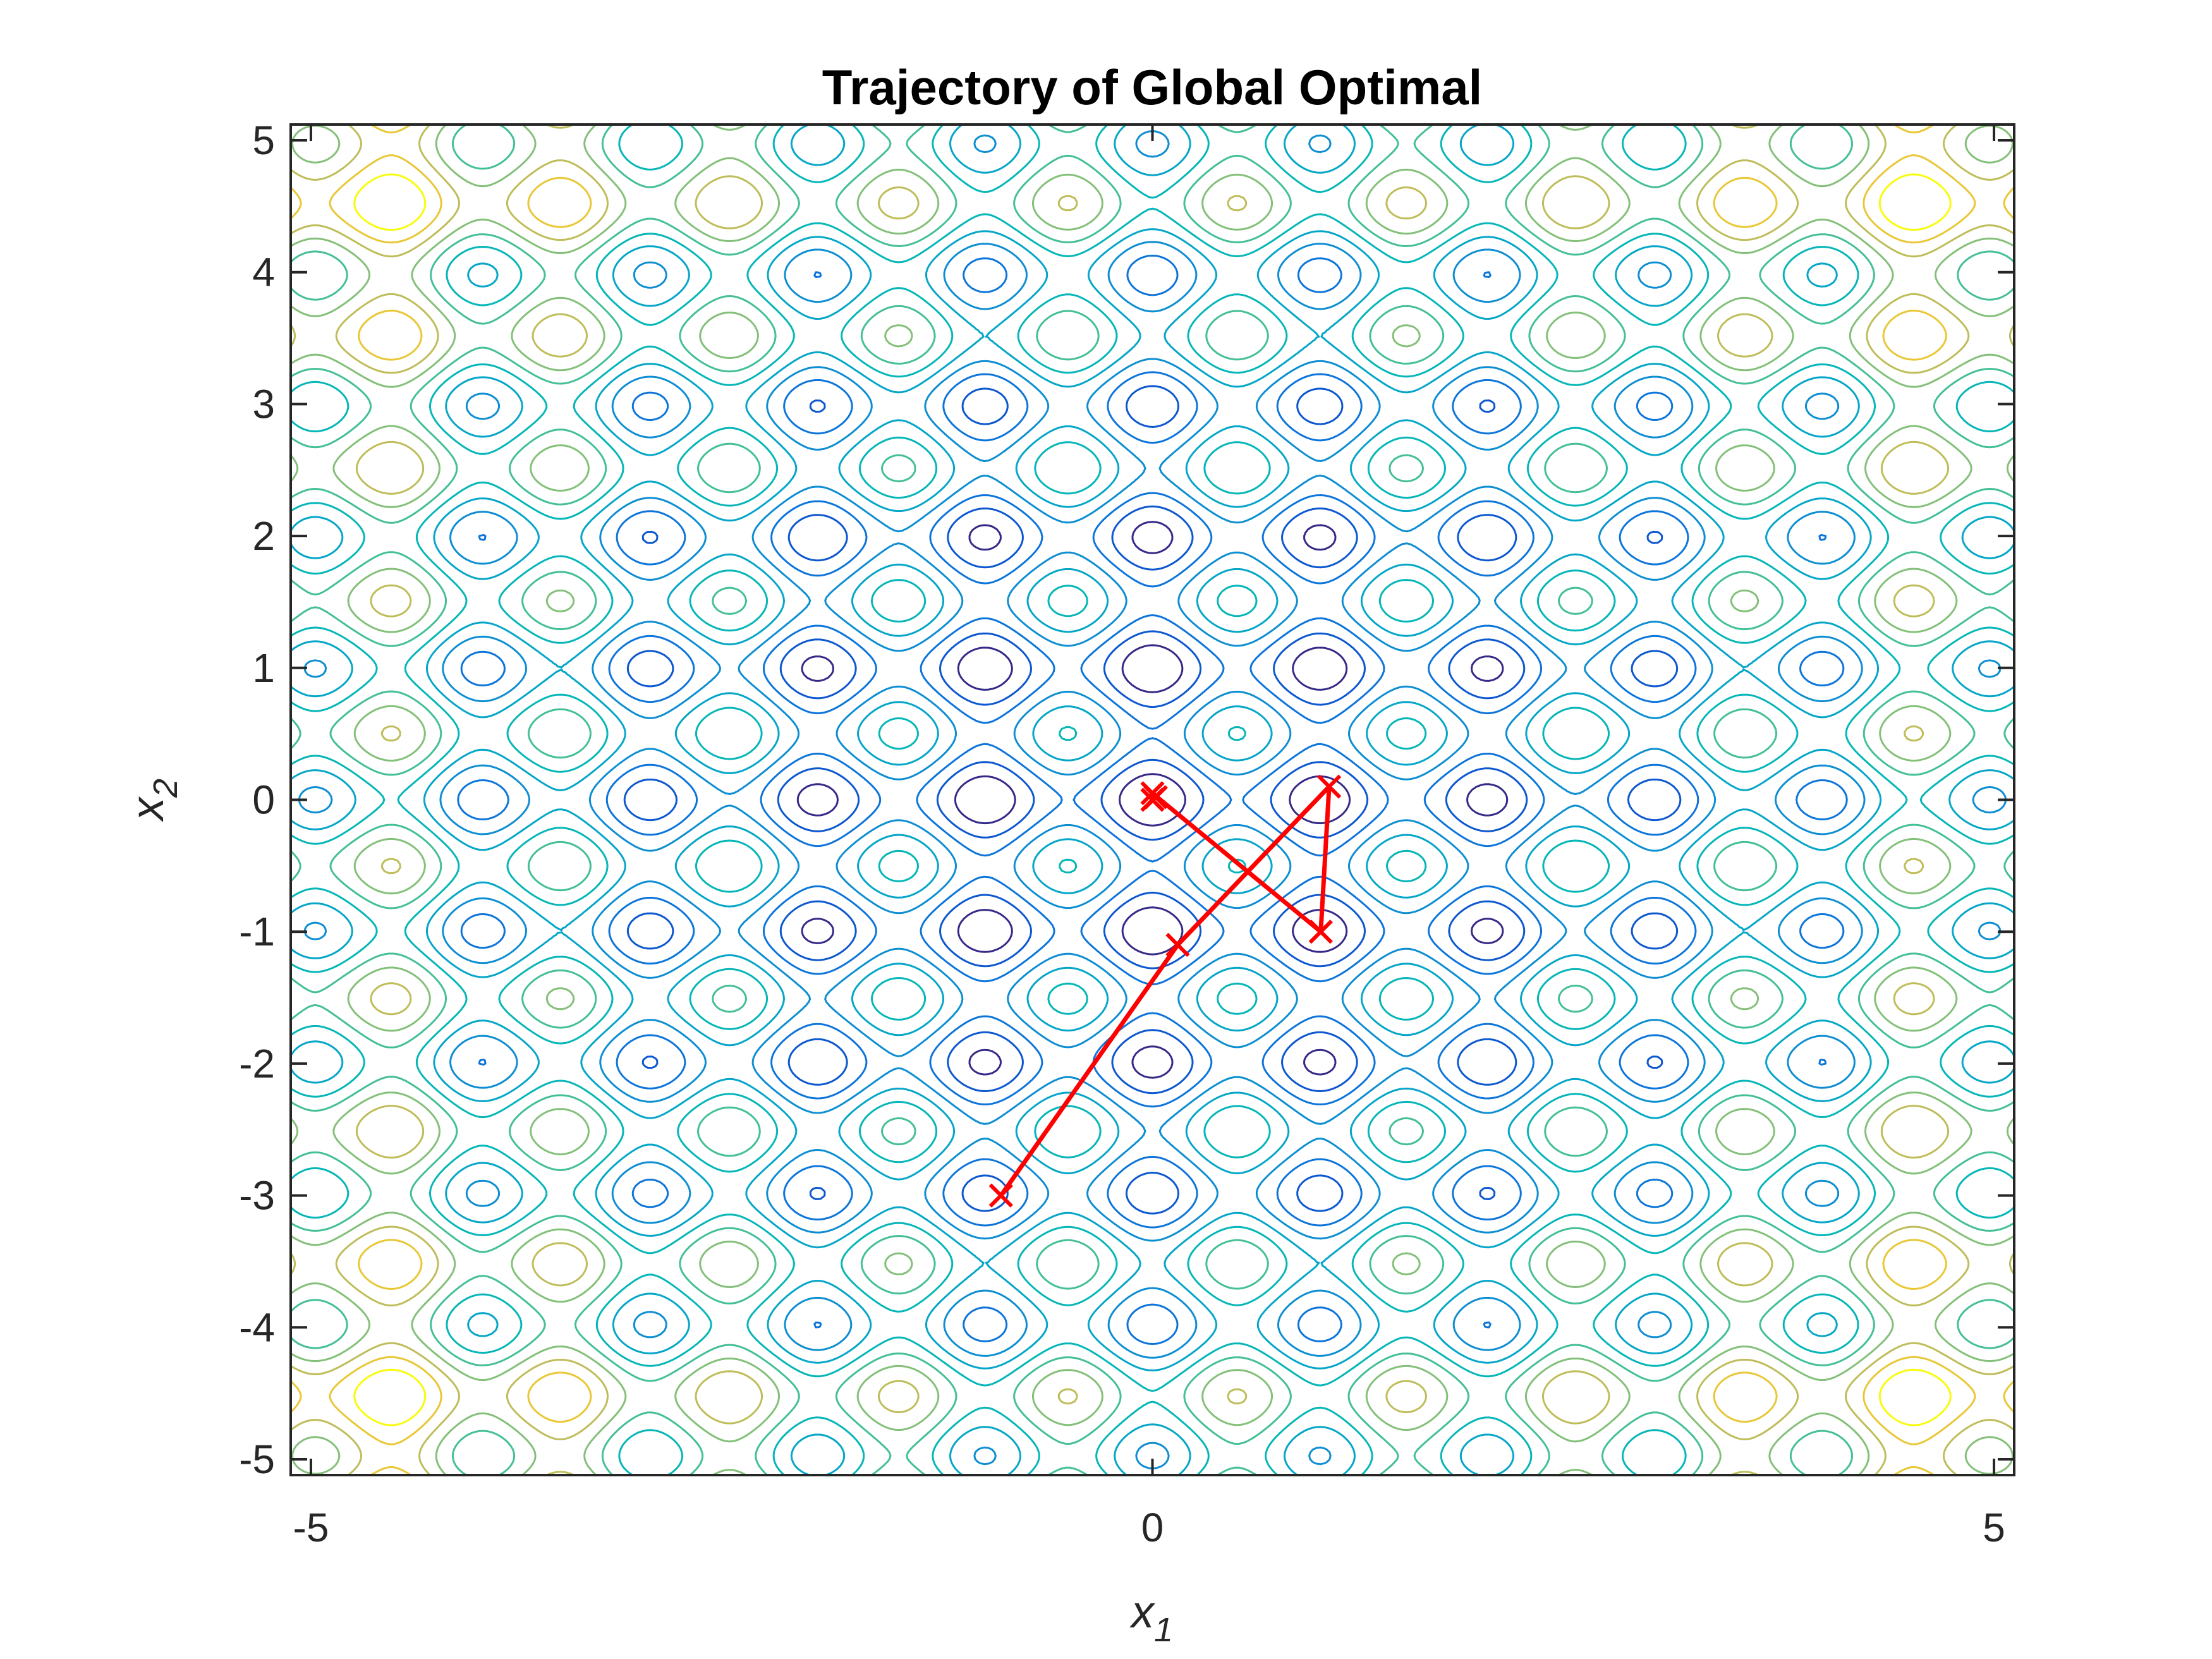 This screenshot has width=2212, height=1659. Describe the element at coordinates (257, 1063) in the screenshot. I see `y-tick-label: -2` at that location.